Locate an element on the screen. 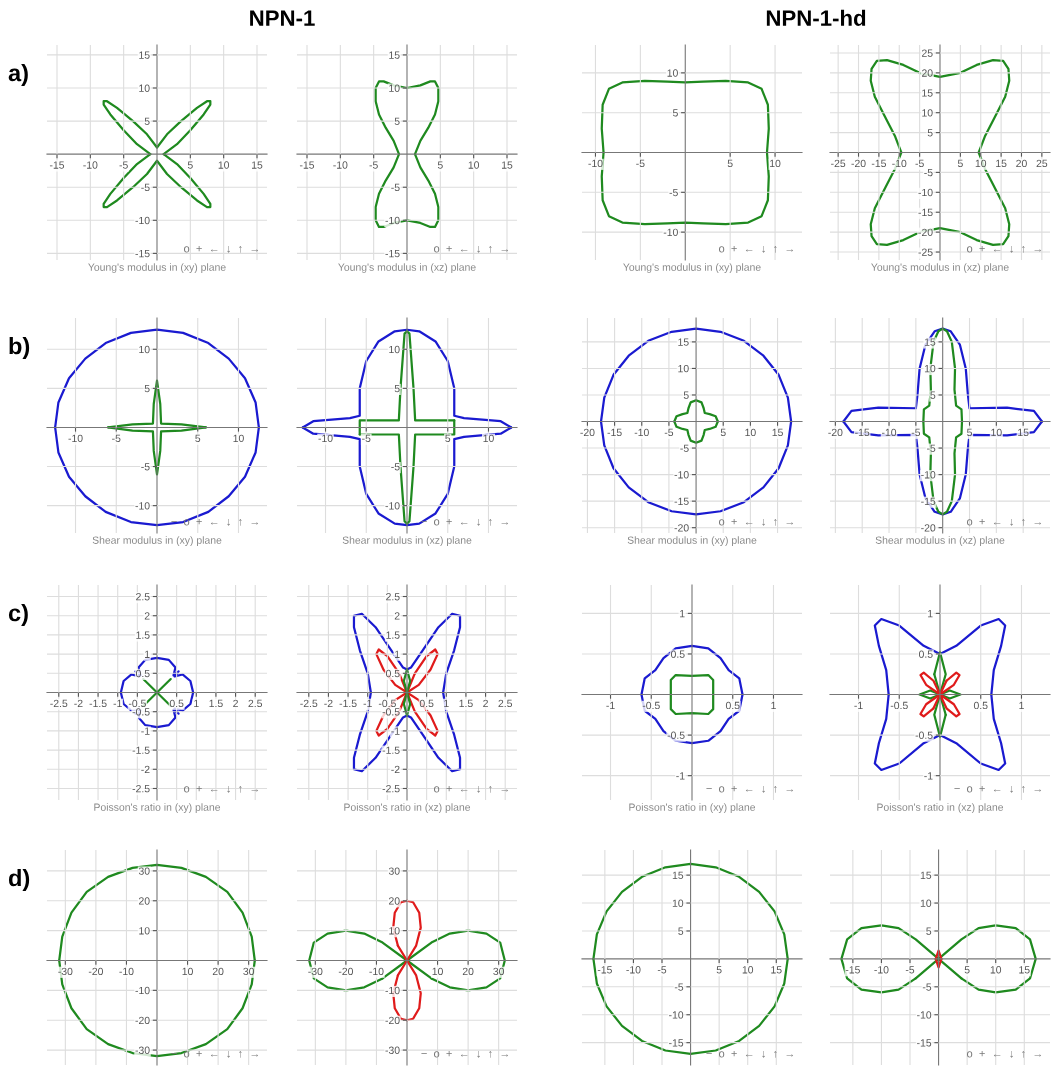 This screenshot has height=1078, width=1051. x-tick-label: 1.5 is located at coordinates (466, 703).